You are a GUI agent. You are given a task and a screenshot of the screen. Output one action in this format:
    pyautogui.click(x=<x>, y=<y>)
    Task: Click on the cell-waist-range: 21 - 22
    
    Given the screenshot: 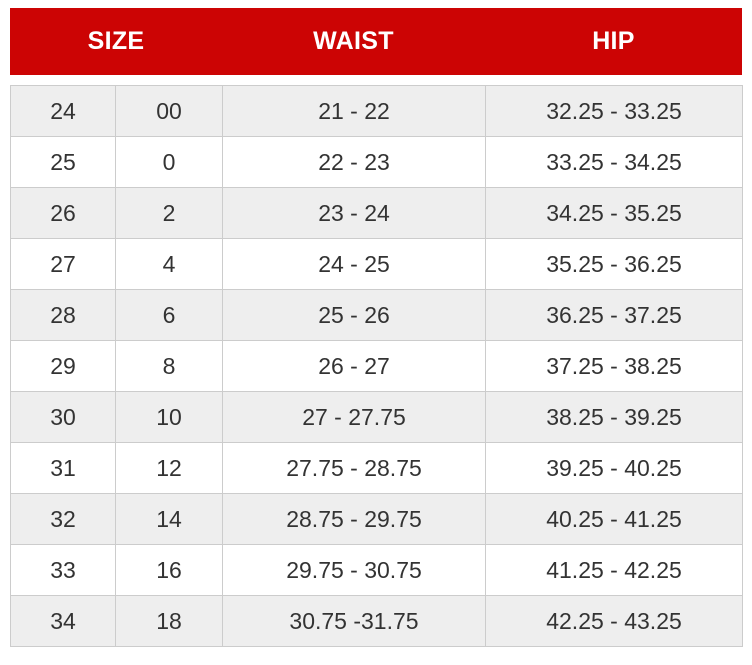 What is the action you would take?
    pyautogui.click(x=354, y=111)
    